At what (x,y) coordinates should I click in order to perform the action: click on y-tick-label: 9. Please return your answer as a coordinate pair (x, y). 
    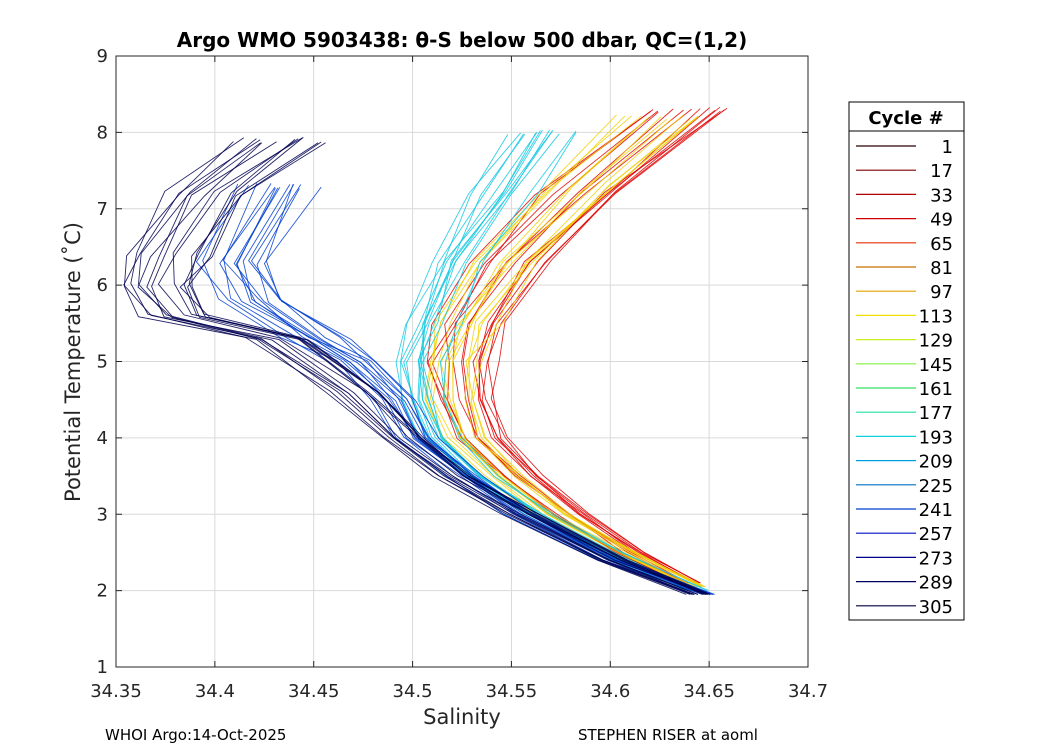
    Looking at the image, I should click on (102, 56).